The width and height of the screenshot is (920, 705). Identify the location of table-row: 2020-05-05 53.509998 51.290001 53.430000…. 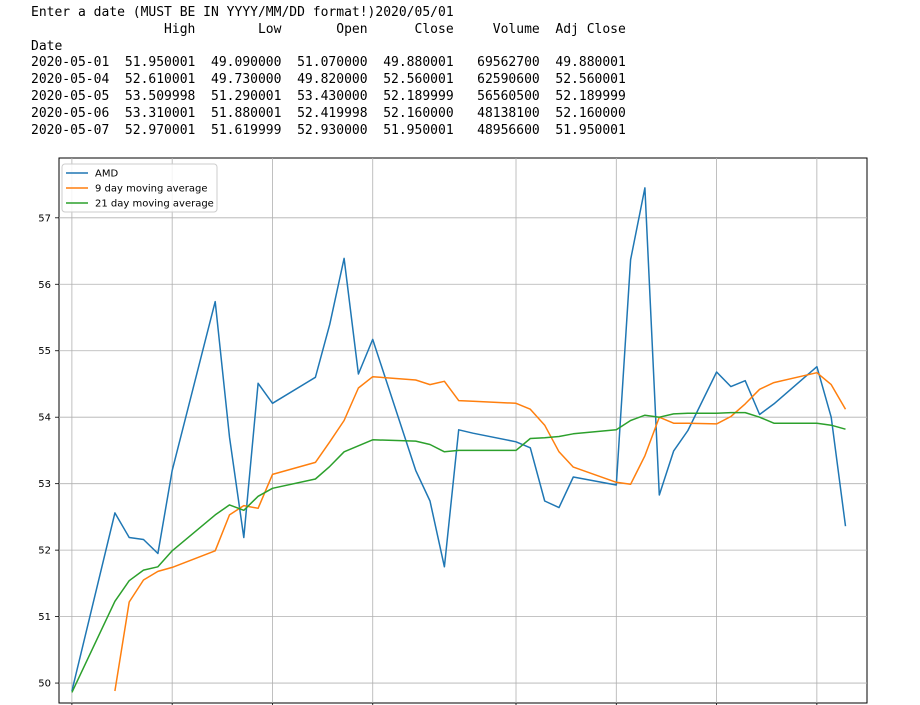
(328, 96).